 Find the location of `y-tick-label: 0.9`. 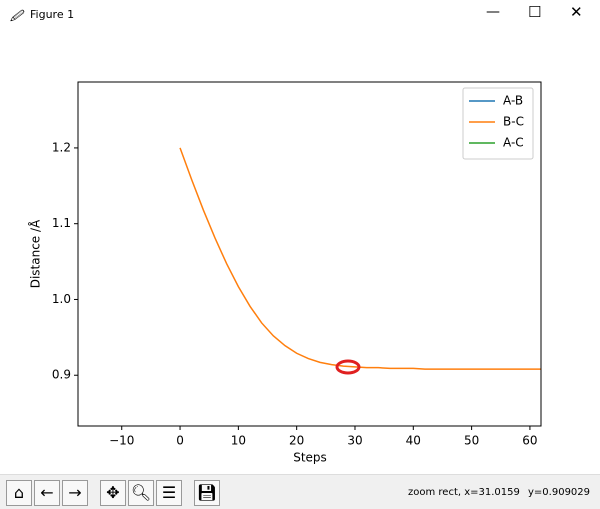

y-tick-label: 0.9 is located at coordinates (61, 375).